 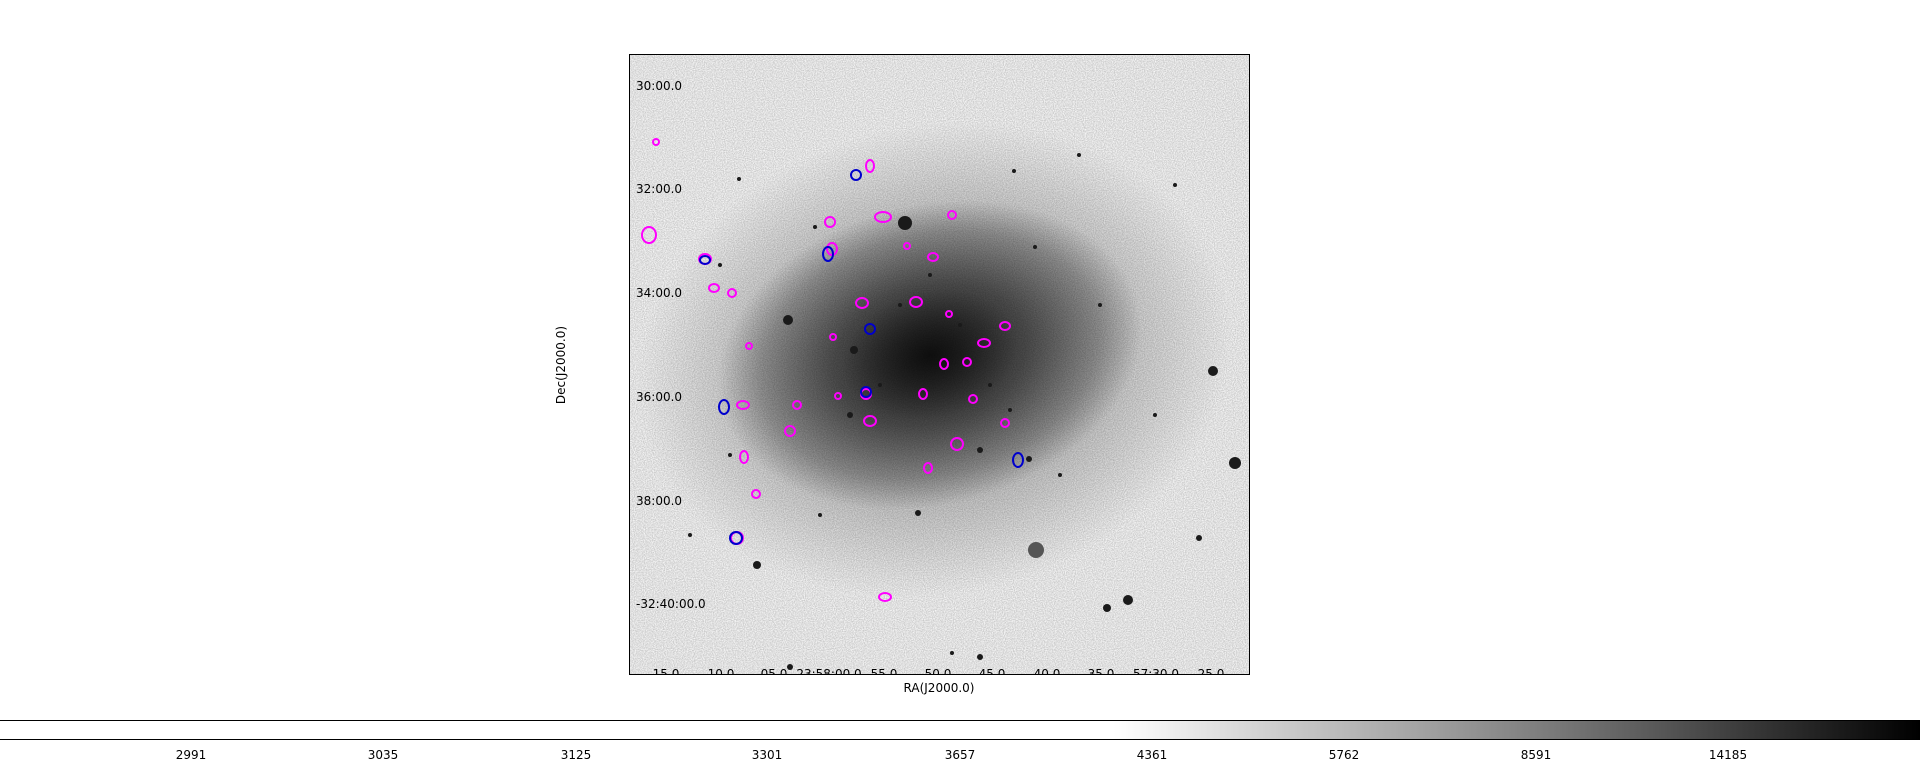 What do you see at coordinates (659, 189) in the screenshot?
I see `dec-tick-label: 32:00.0` at bounding box center [659, 189].